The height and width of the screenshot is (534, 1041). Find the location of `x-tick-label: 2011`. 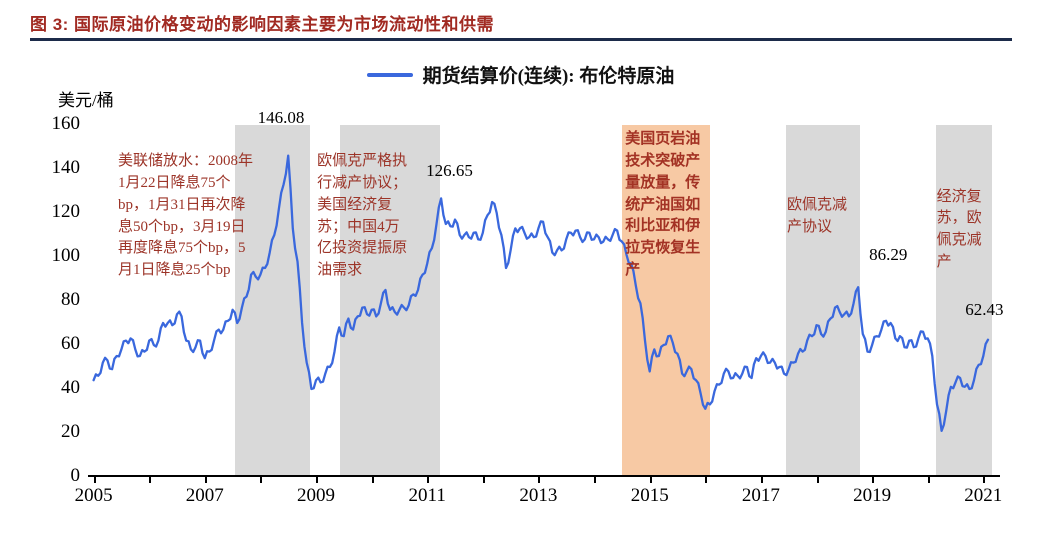

x-tick-label: 2011 is located at coordinates (427, 495).